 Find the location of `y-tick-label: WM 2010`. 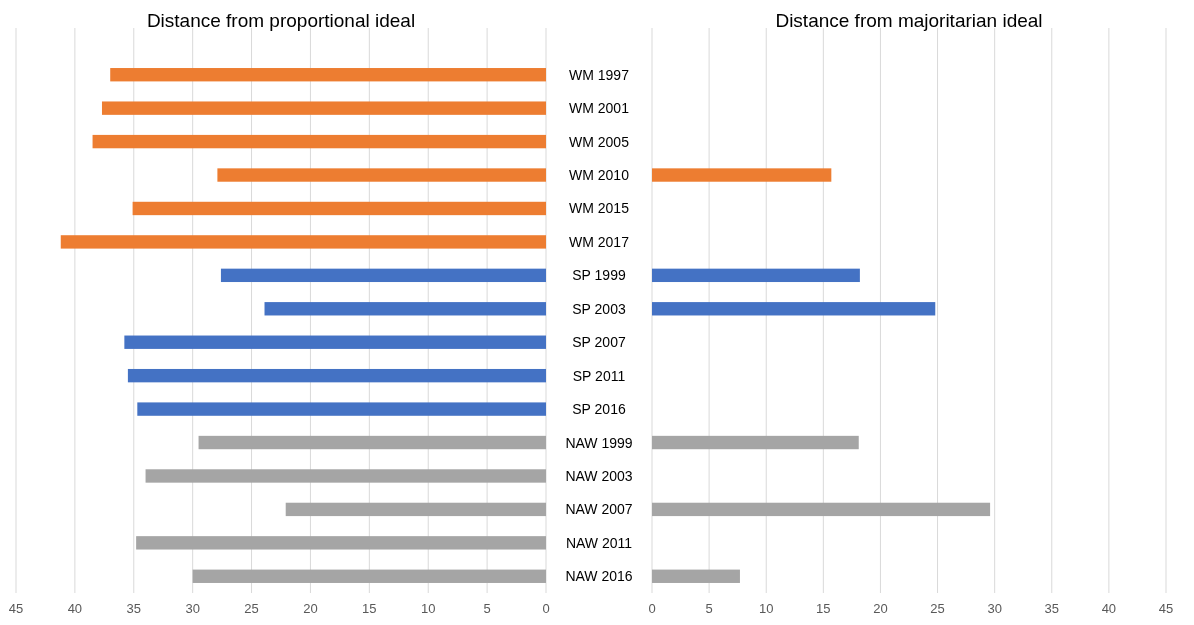

y-tick-label: WM 2010 is located at coordinates (599, 175).